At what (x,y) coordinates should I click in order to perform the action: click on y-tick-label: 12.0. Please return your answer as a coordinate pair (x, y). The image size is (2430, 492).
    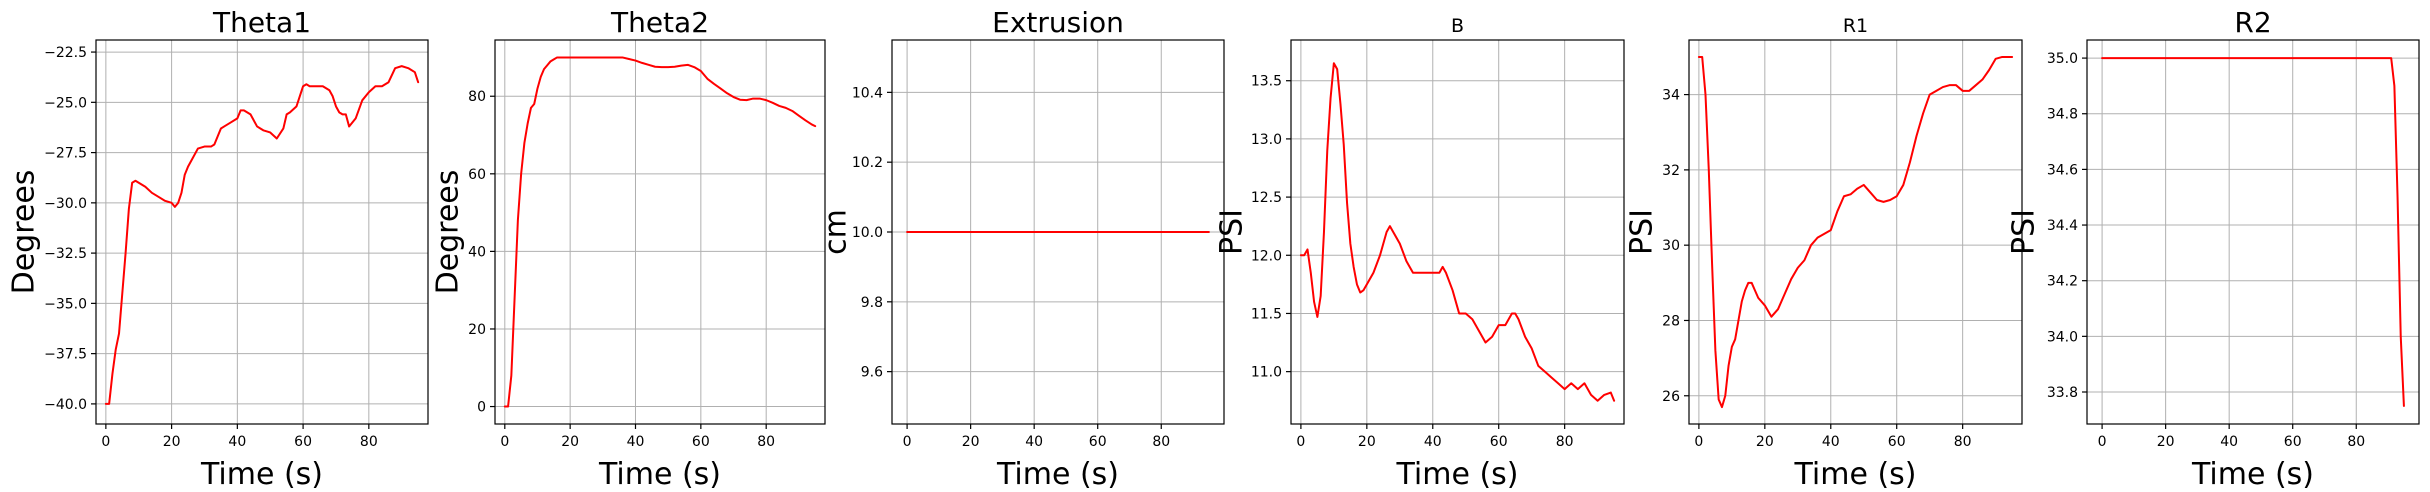
    Looking at the image, I should click on (1266, 256).